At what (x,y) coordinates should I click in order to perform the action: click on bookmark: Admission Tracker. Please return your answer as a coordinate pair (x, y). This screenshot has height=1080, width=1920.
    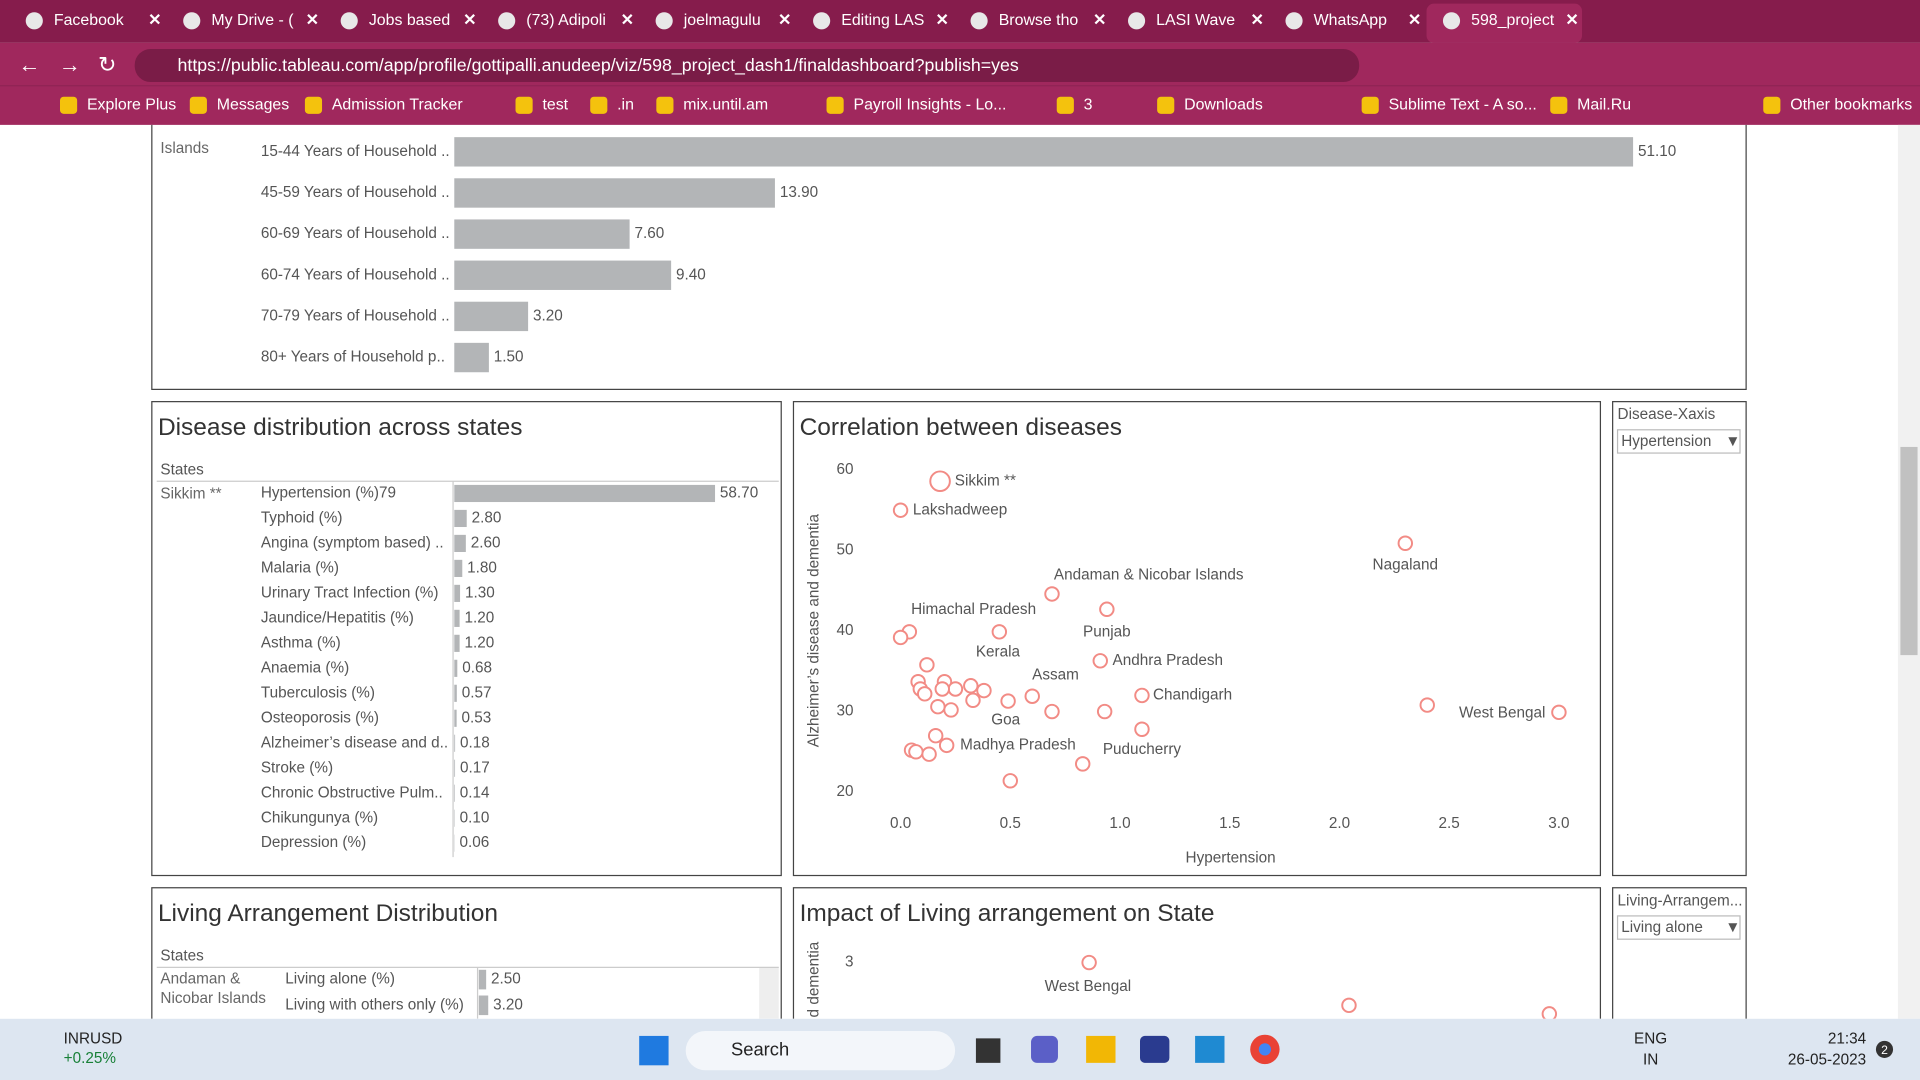
    Looking at the image, I should click on (398, 105).